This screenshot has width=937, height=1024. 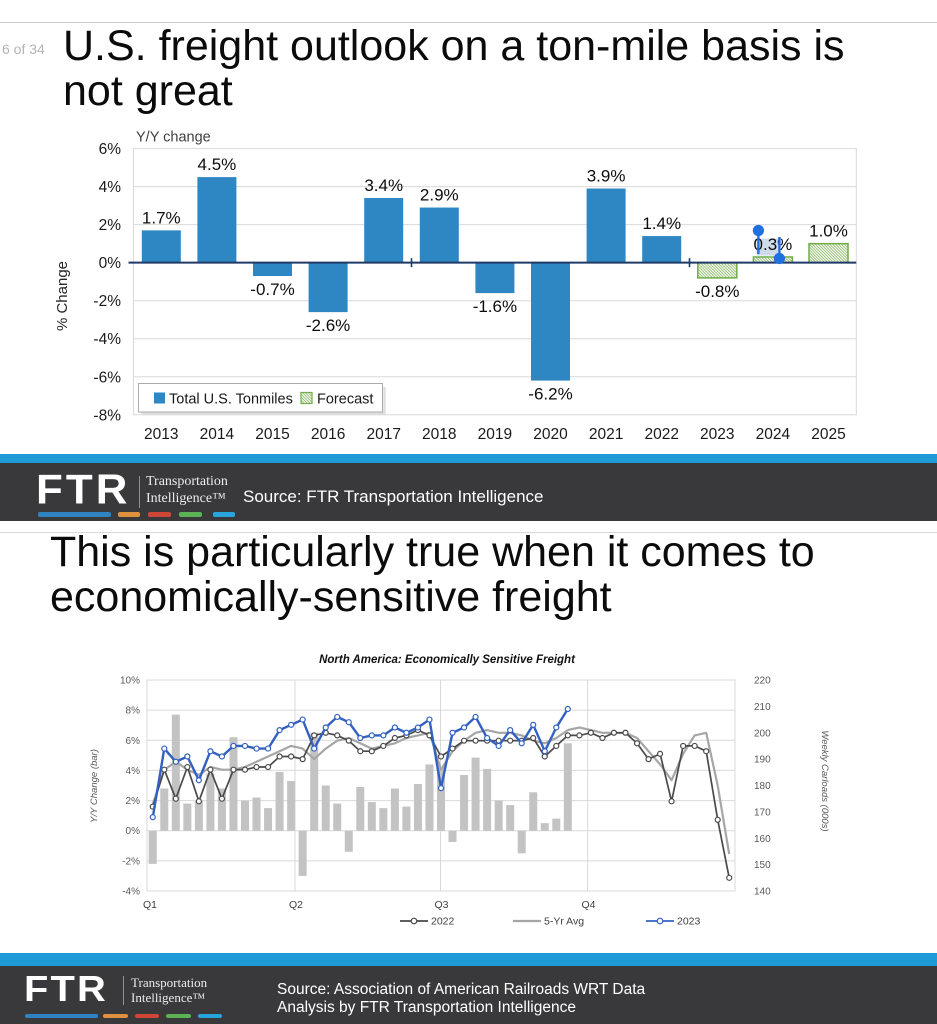 I want to click on bar-data-label-2020: -6.2%, so click(x=550, y=394).